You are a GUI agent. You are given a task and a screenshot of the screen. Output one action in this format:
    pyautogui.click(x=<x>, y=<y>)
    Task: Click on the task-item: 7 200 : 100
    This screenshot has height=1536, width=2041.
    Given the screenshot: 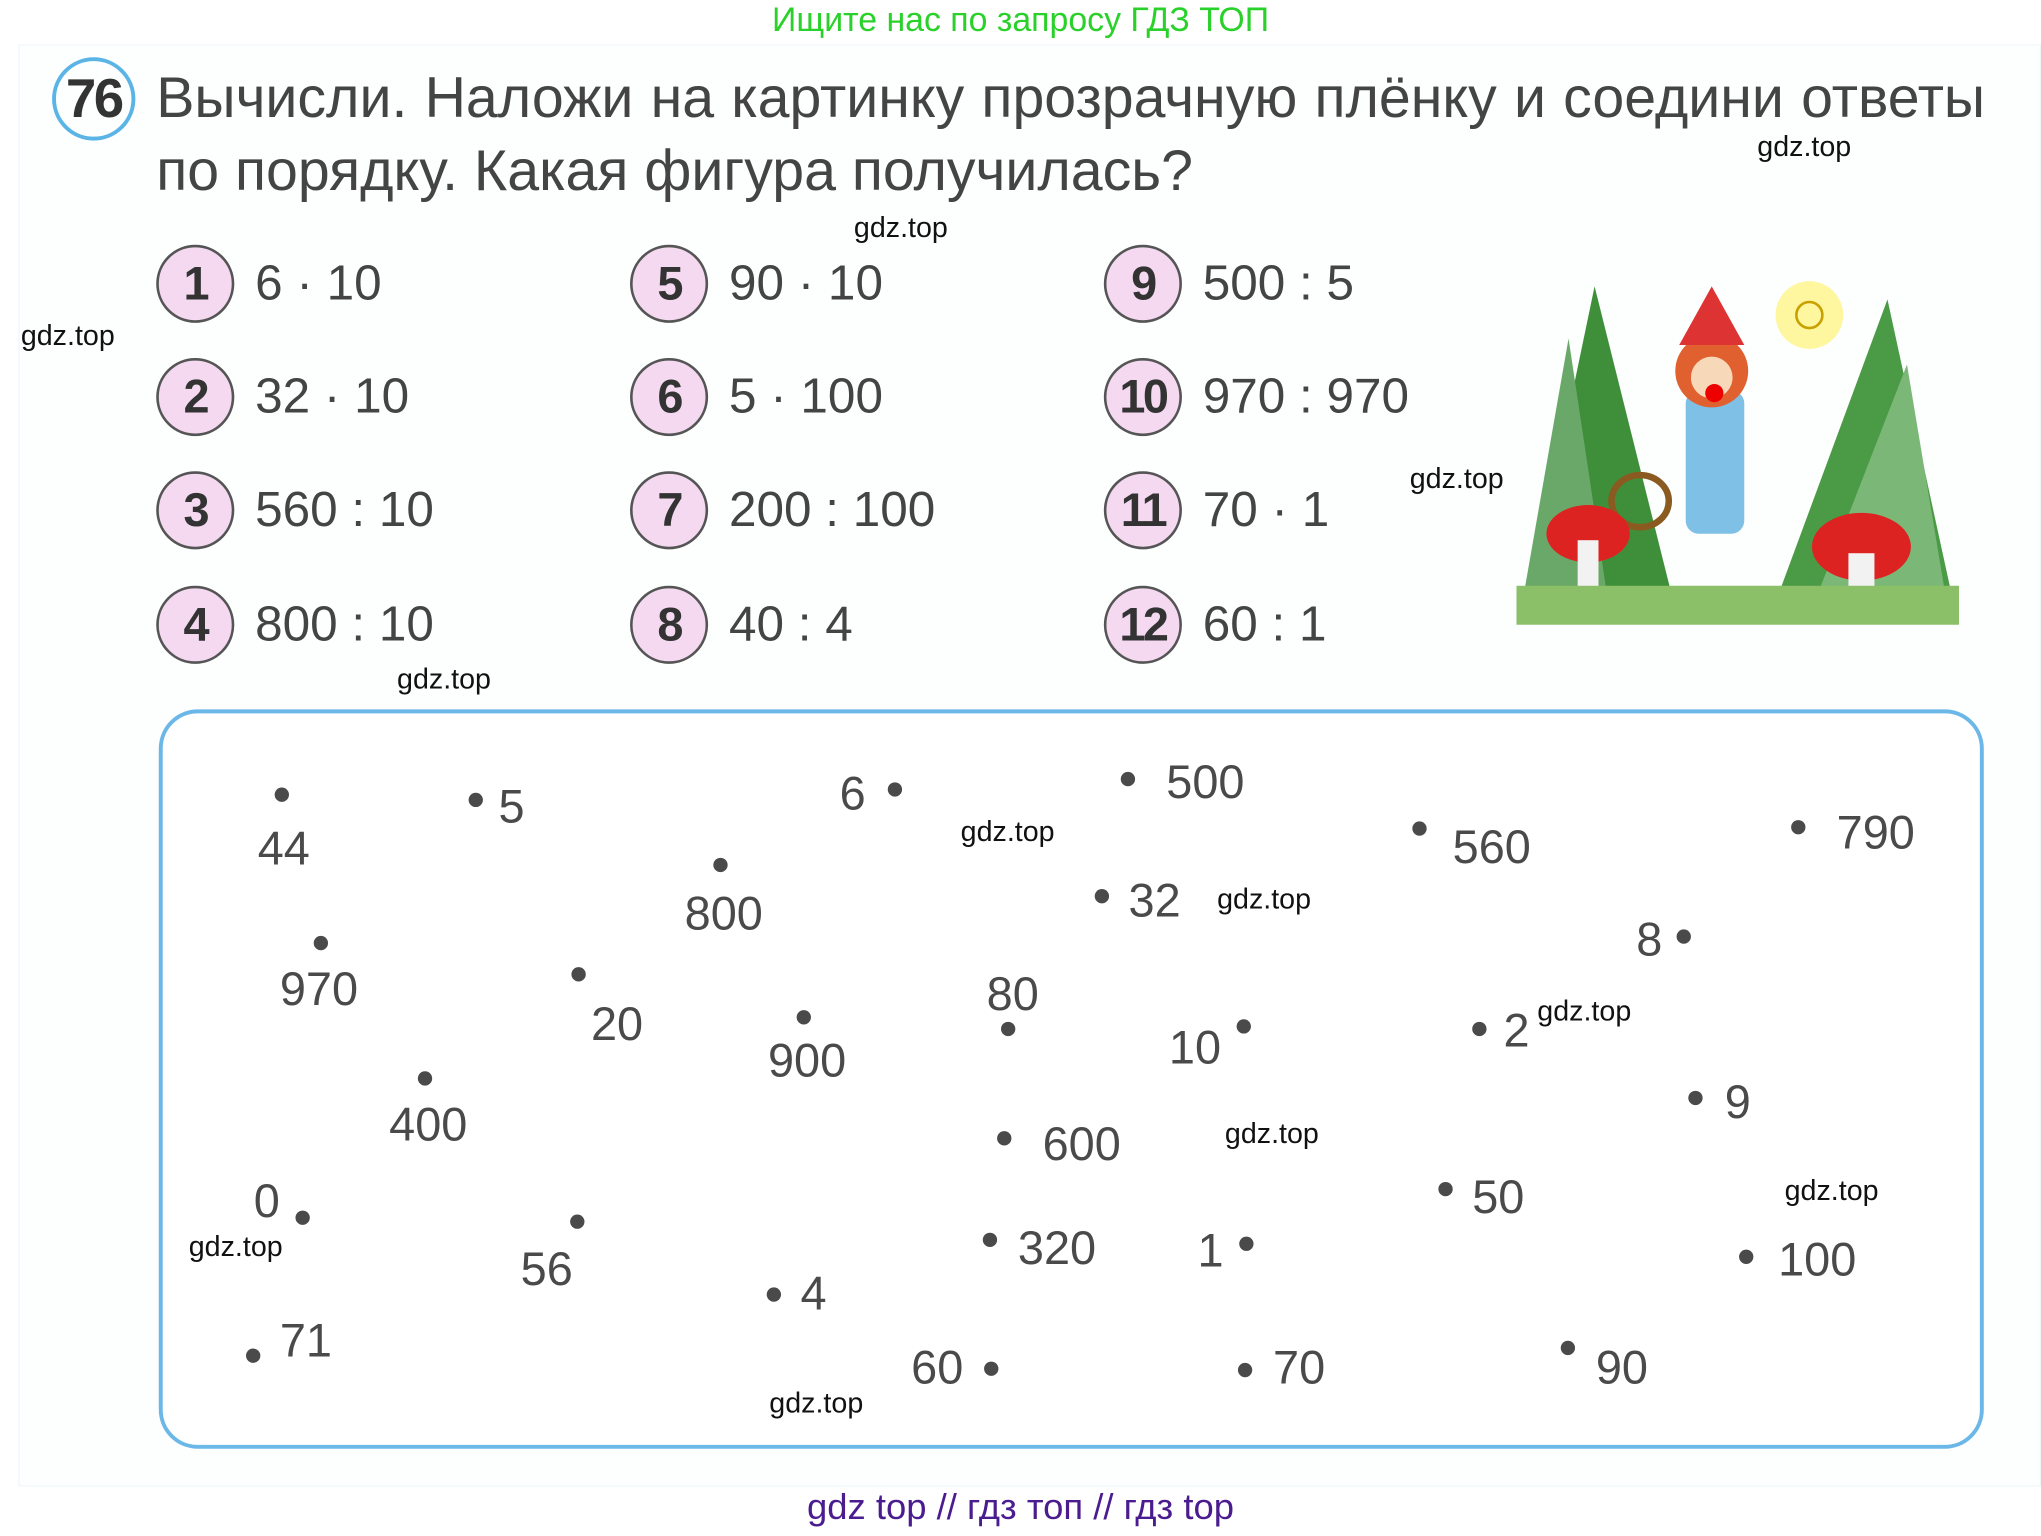 What is the action you would take?
    pyautogui.click(x=783, y=510)
    